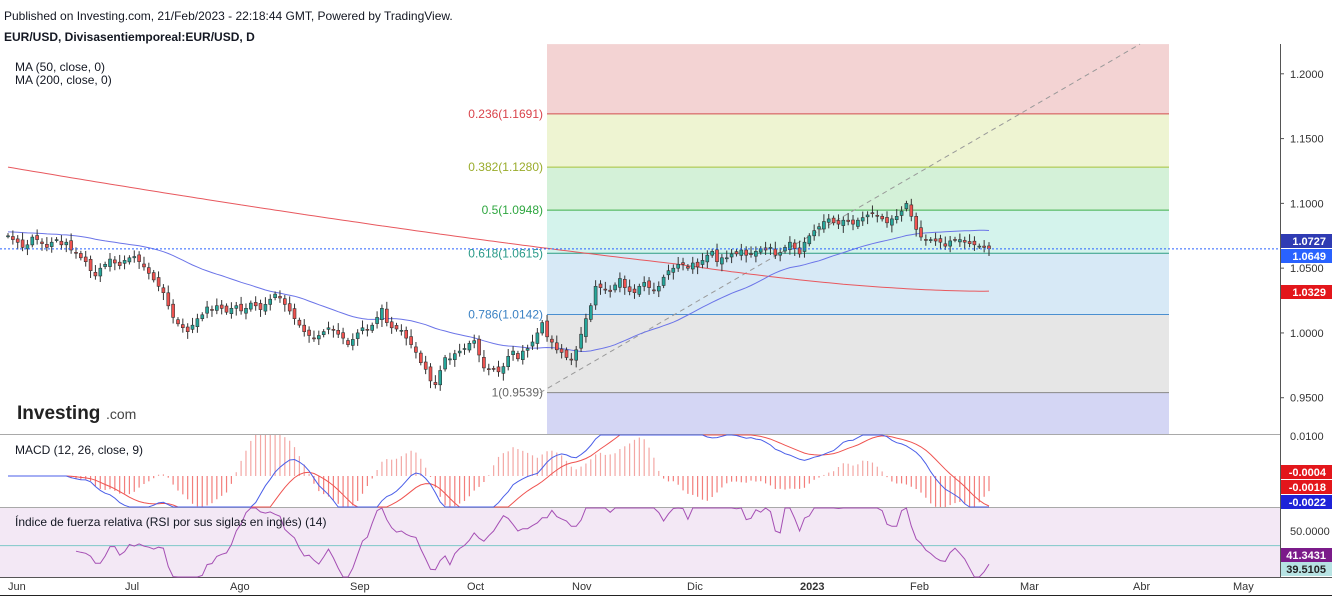 This screenshot has height=598, width=1332. What do you see at coordinates (79, 450) in the screenshot?
I see `macd-legend: MACD (12, 26, close, 9)` at bounding box center [79, 450].